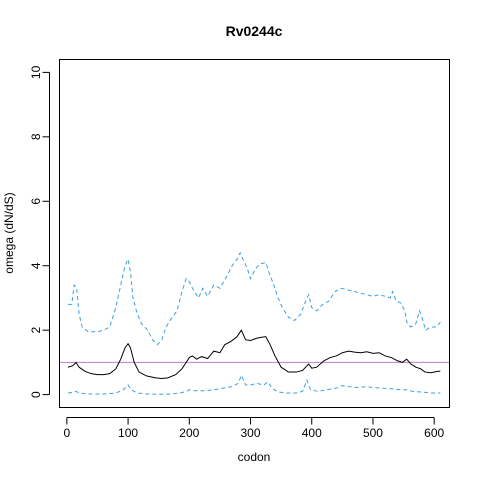 The width and height of the screenshot is (480, 480). Describe the element at coordinates (36, 330) in the screenshot. I see `y-tick-label: 2` at that location.